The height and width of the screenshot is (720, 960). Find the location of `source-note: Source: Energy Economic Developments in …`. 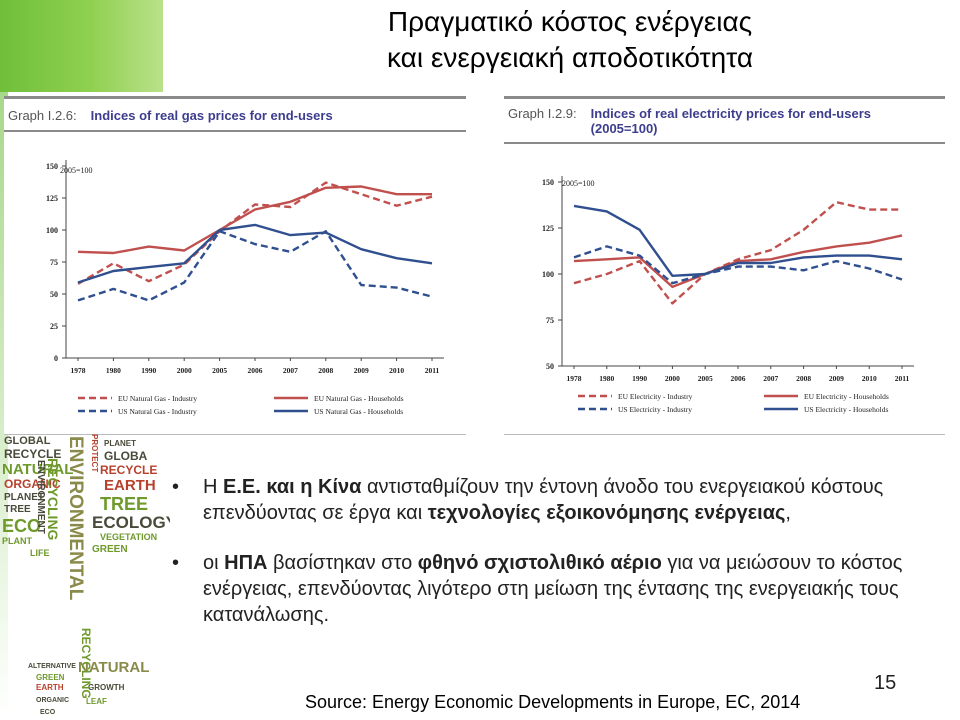

source-note: Source: Energy Economic Developments in … is located at coordinates (553, 702).